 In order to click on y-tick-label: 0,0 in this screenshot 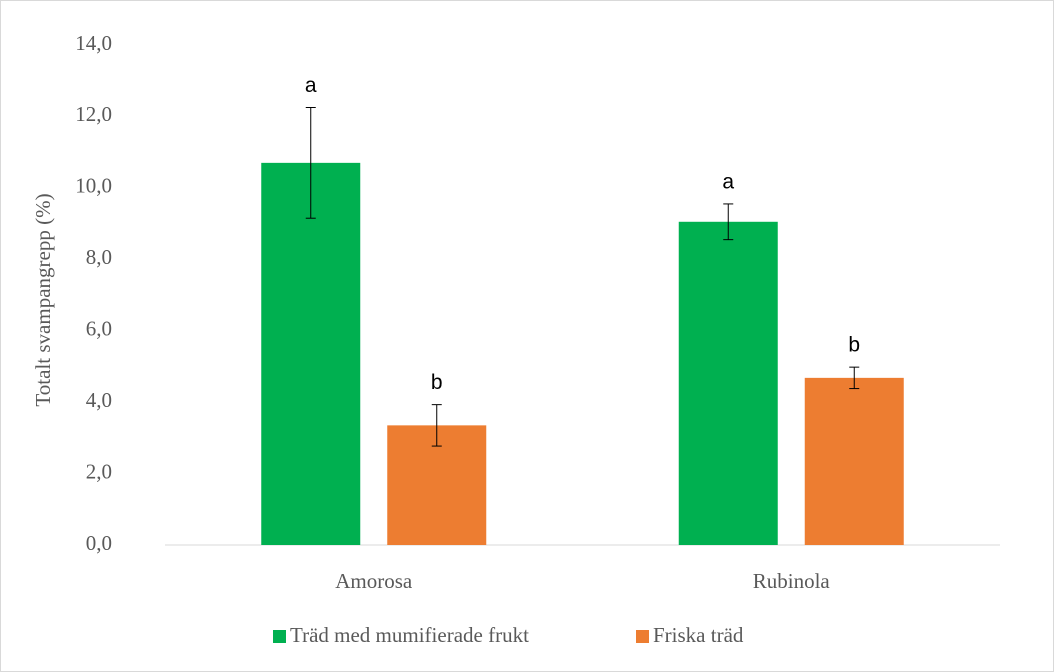, I will do `click(99, 543)`.